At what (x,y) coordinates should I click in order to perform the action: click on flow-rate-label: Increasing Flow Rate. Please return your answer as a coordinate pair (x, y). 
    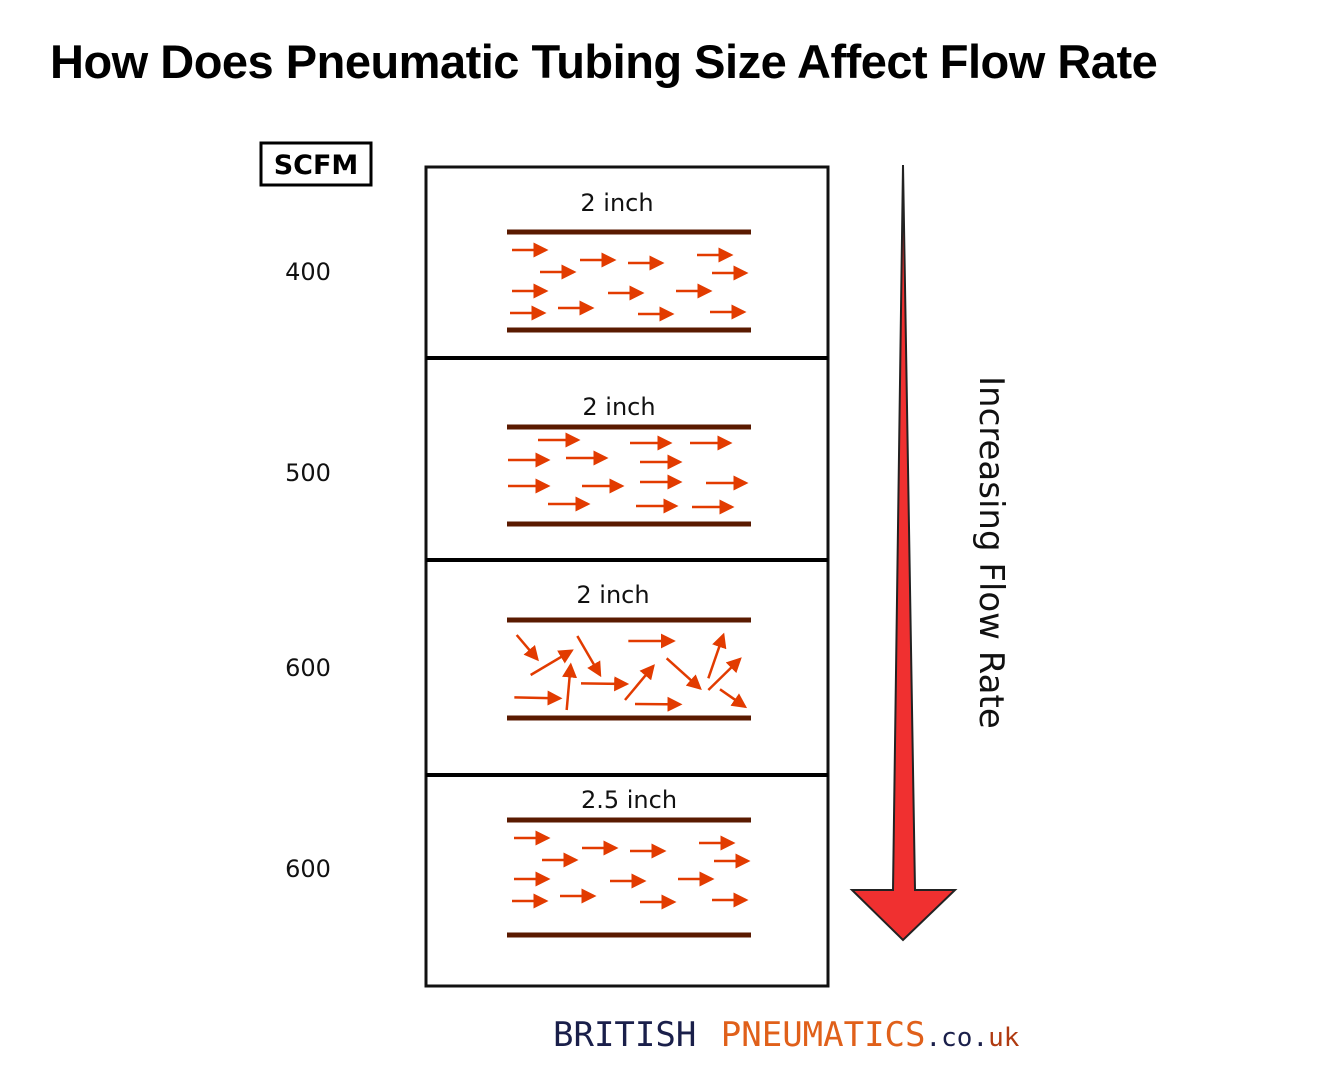
    Looking at the image, I should click on (991, 552).